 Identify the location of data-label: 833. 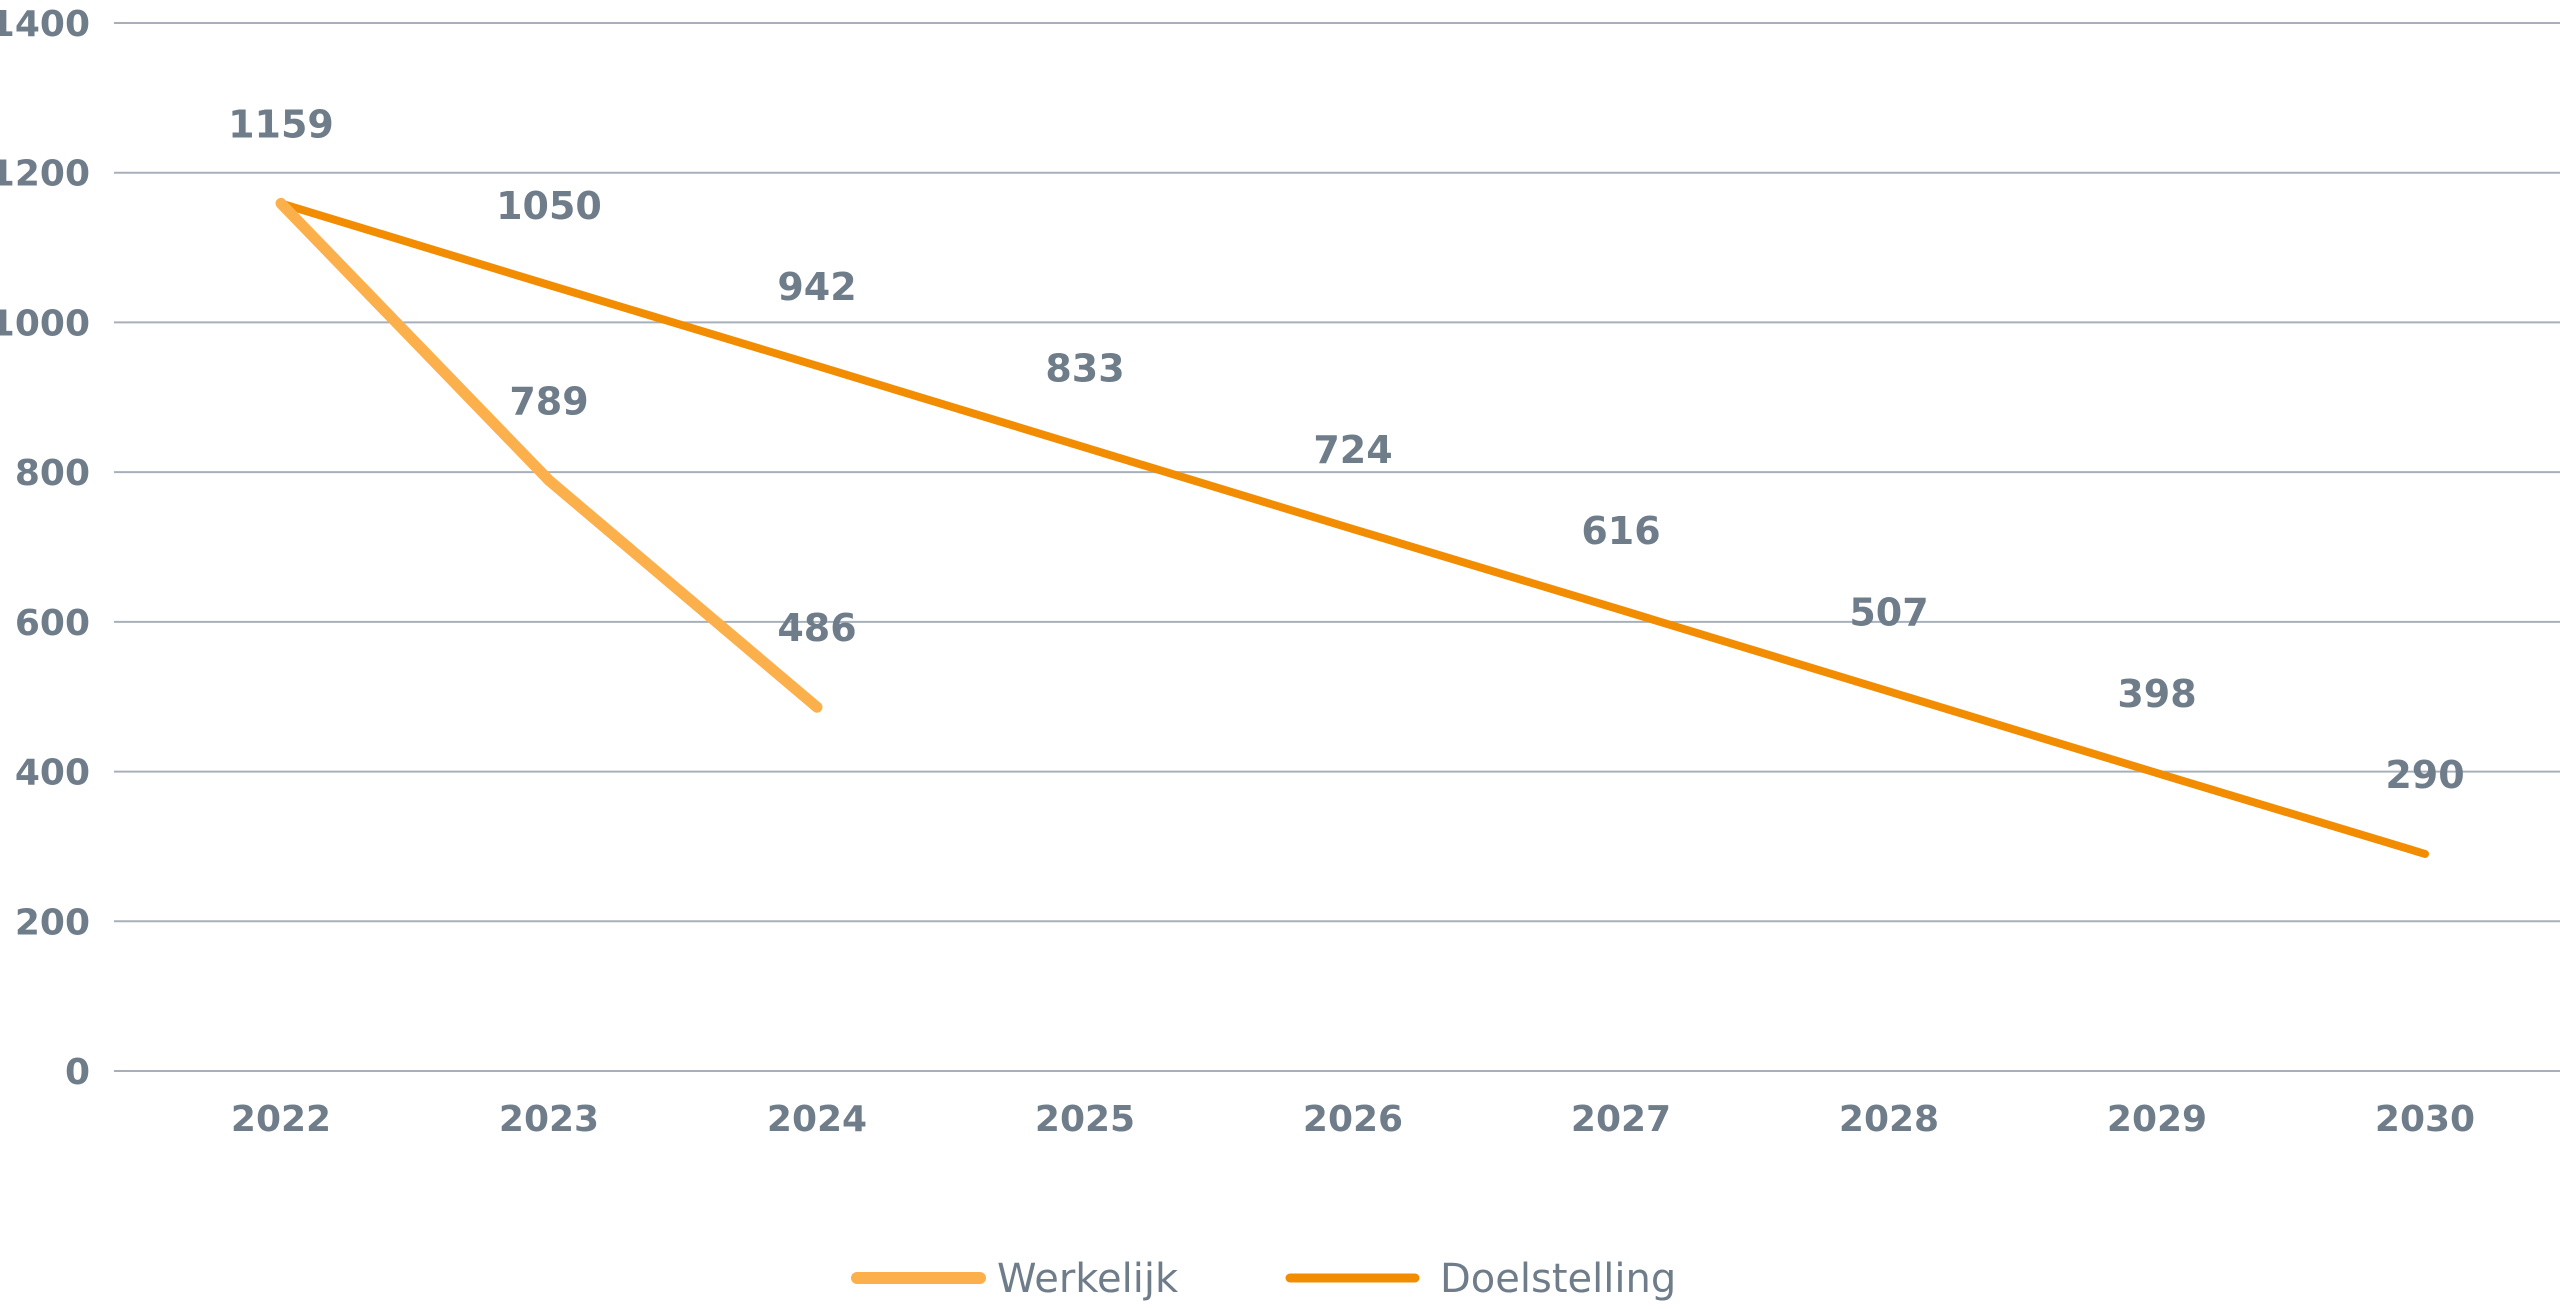
(1084, 368).